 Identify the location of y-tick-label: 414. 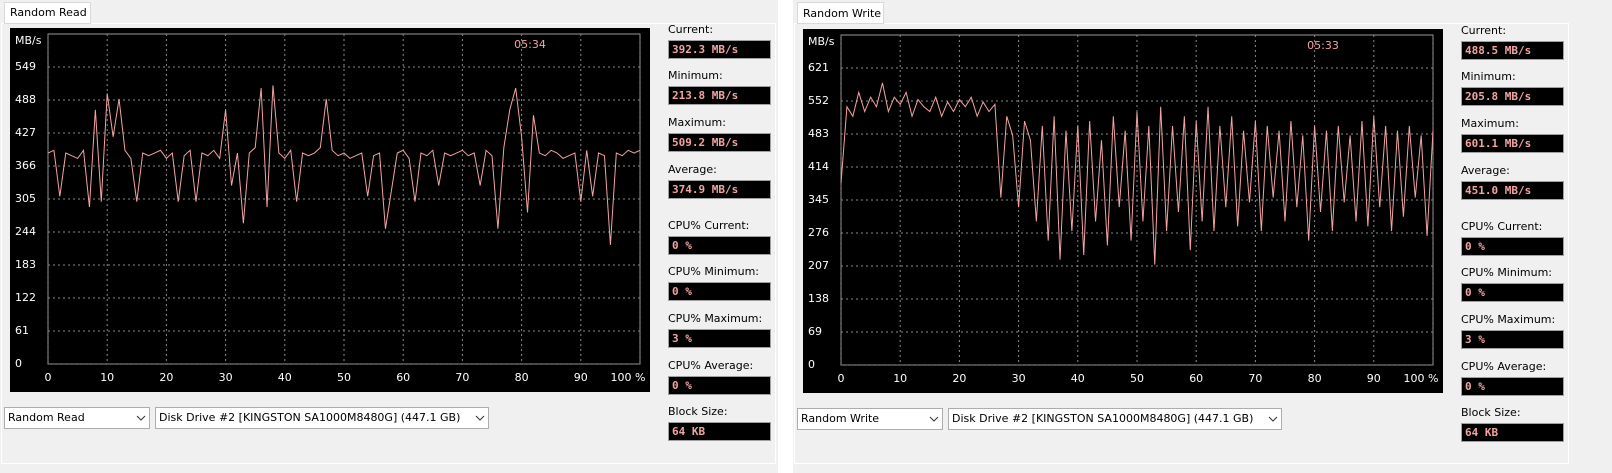
(818, 166).